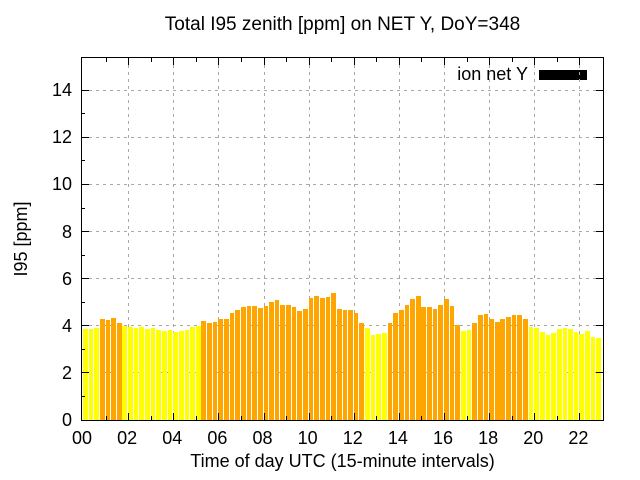 The width and height of the screenshot is (640, 480). Describe the element at coordinates (559, 374) in the screenshot. I see `bar-21:00` at that location.